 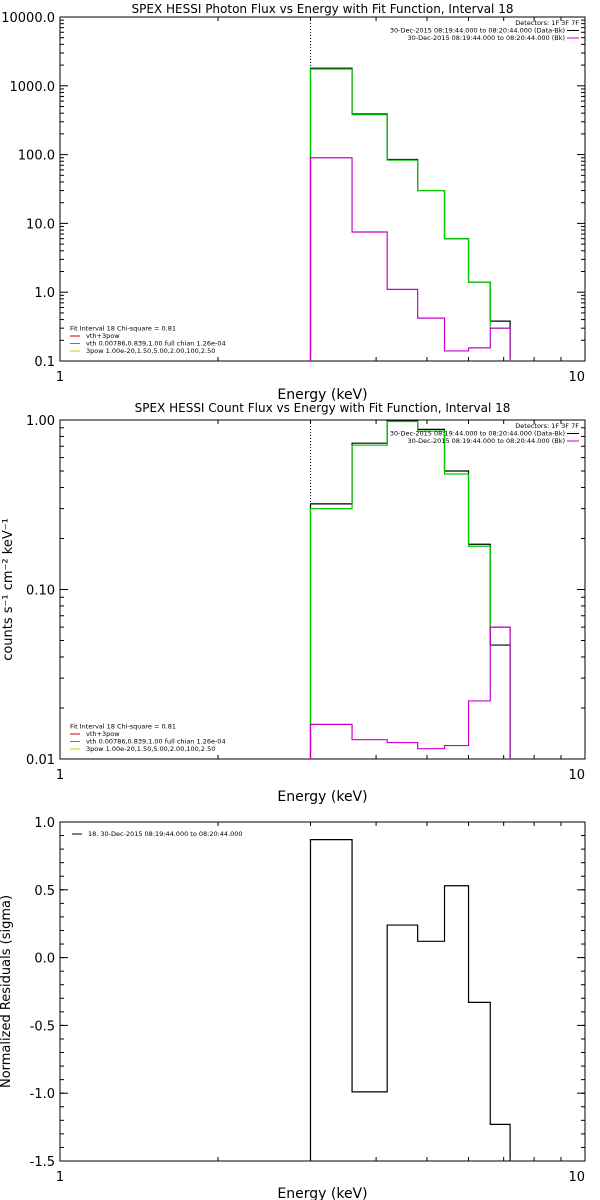 I want to click on y-axis-label: Normalized Residuals (sigma), so click(x=7, y=991).